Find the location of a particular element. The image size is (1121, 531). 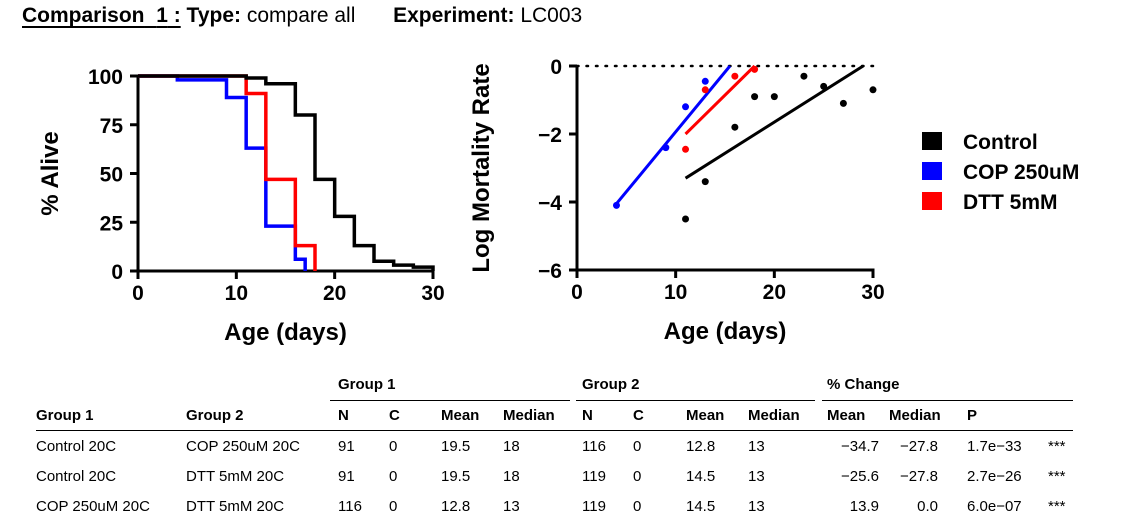

y-tick-label: 100 is located at coordinates (105, 77).